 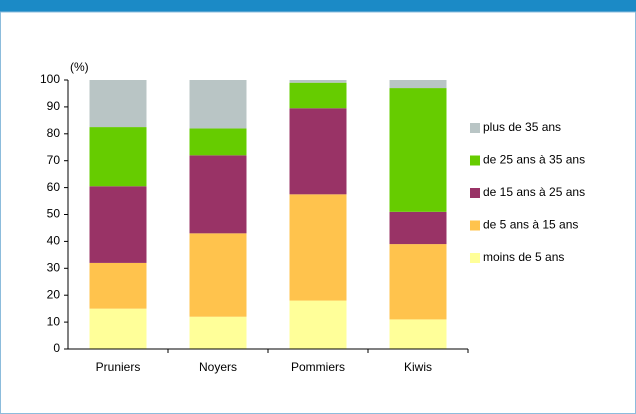 I want to click on y-tick-label: 100, so click(x=50, y=79).